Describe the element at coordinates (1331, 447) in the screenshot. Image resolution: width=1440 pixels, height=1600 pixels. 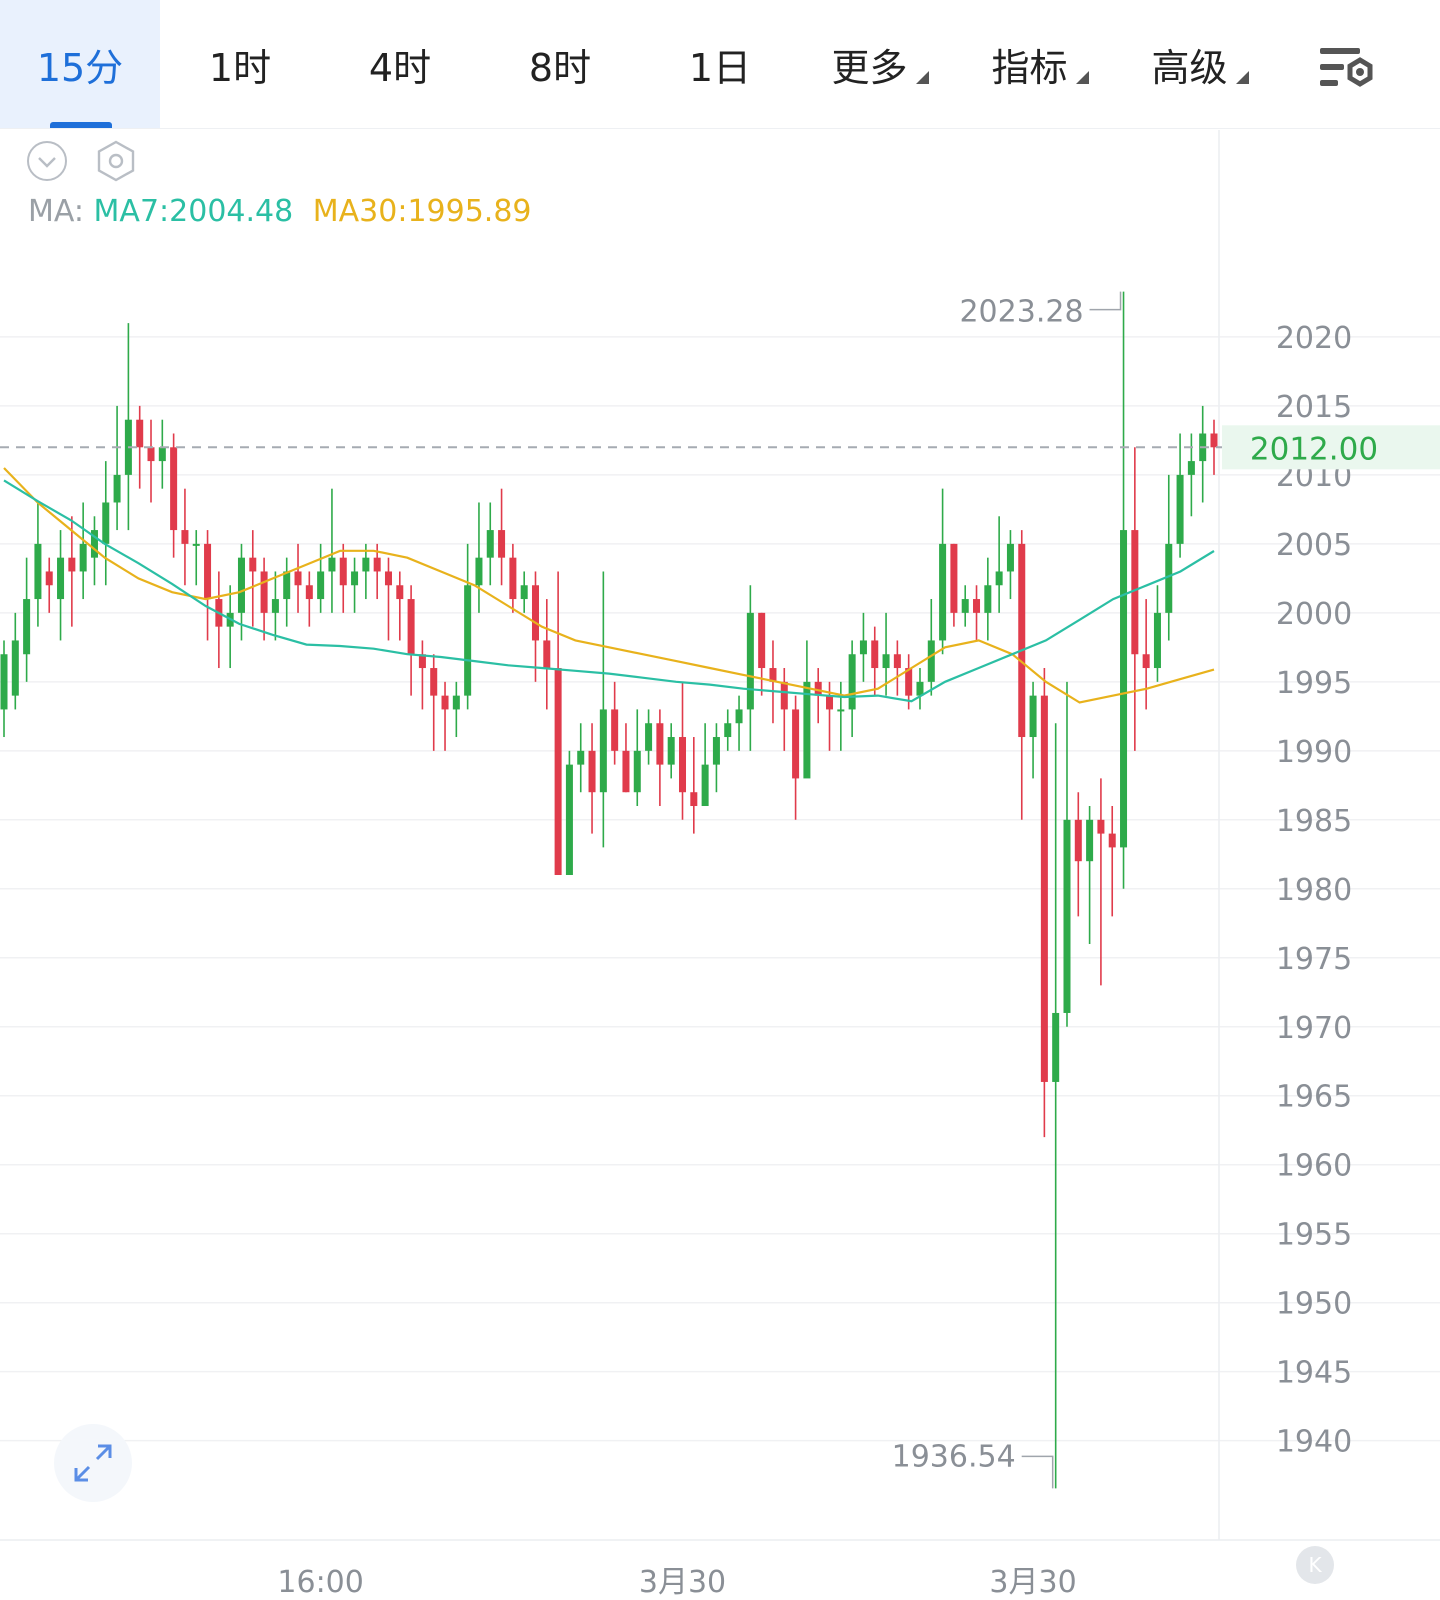
I see `current-price-tag` at that location.